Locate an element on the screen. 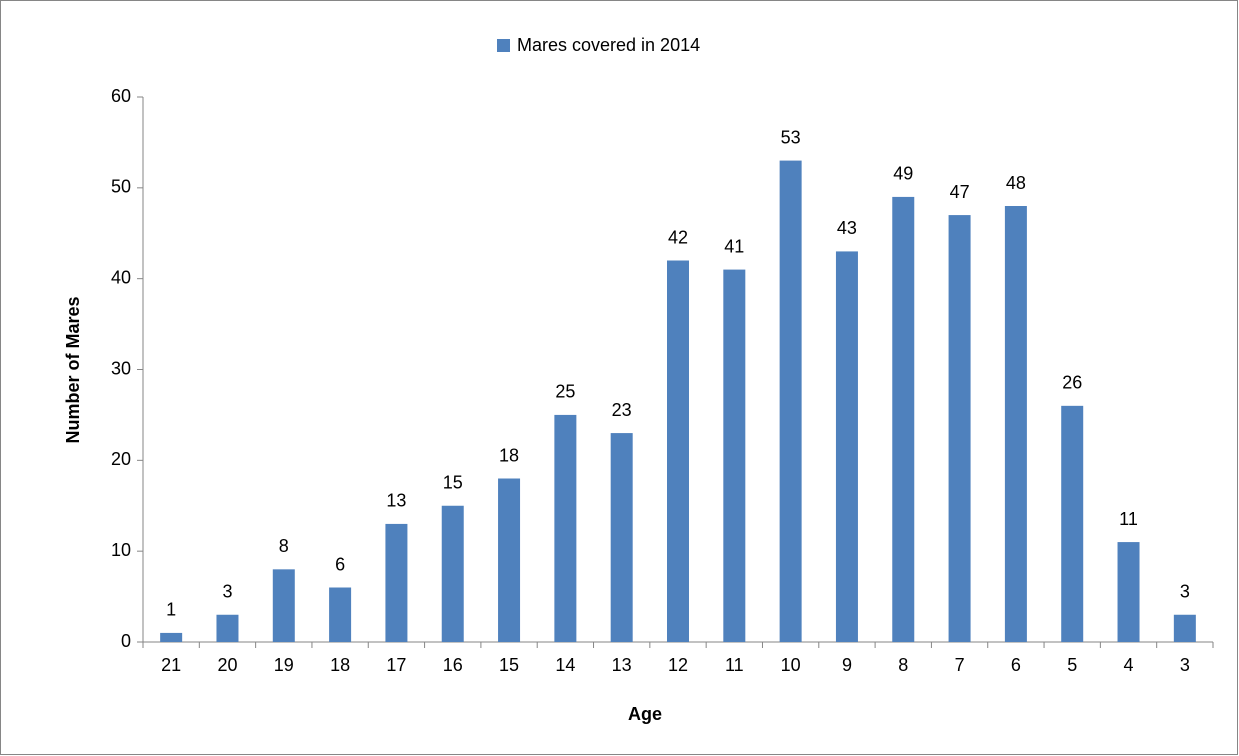 This screenshot has width=1239, height=756. data-label: 1 is located at coordinates (171, 610).